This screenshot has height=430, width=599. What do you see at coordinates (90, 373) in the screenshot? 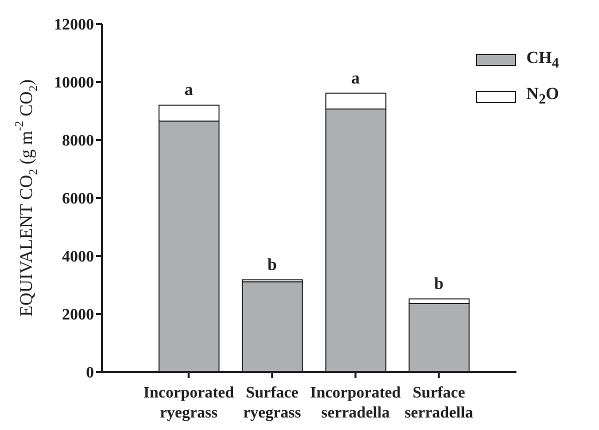
I see `y-tick-label: 0` at bounding box center [90, 373].